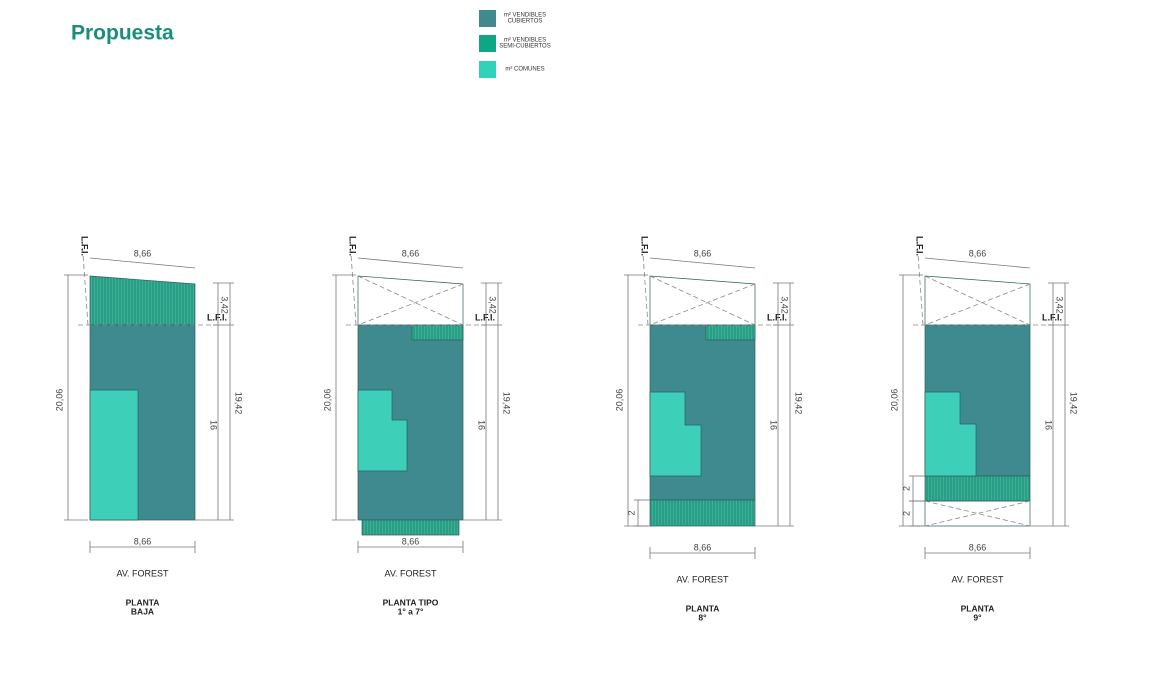 The image size is (1163, 676). I want to click on legend-label: m² COMUNES, so click(524, 70).